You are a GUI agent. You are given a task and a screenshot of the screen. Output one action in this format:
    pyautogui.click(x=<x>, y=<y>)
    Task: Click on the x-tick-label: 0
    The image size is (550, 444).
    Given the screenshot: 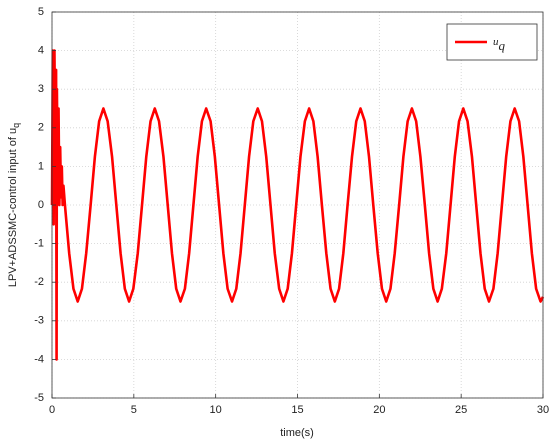 What is the action you would take?
    pyautogui.click(x=52, y=410)
    